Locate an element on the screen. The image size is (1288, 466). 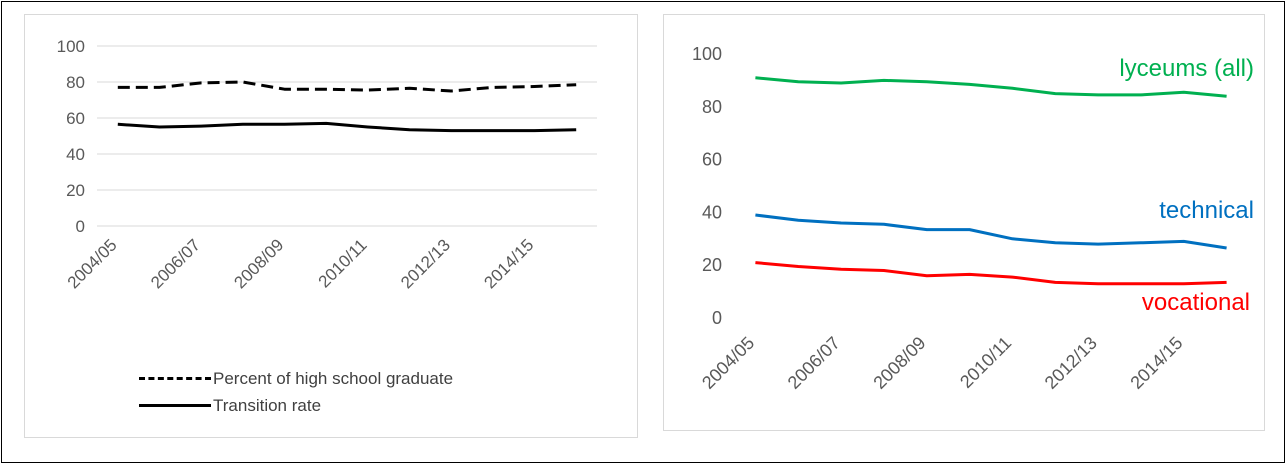
legend-item-series-2: Transition rate is located at coordinates (296, 405).